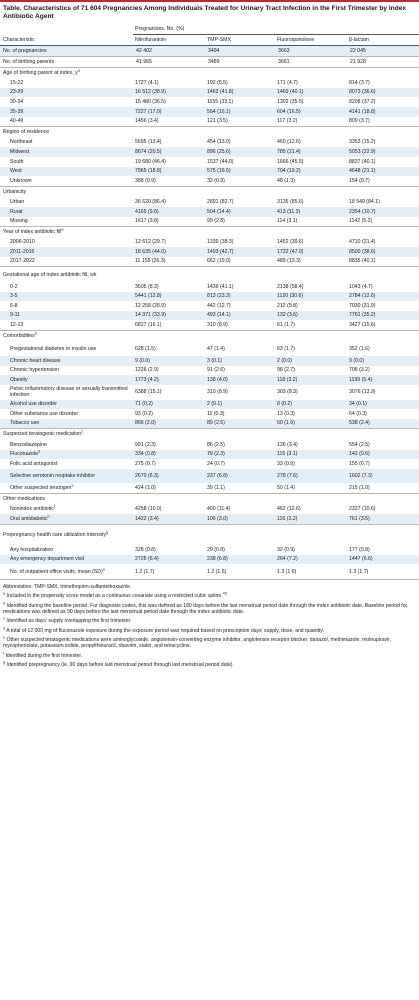 The width and height of the screenshot is (419, 1000). Describe the element at coordinates (169, 476) in the screenshot. I see `cell-value: 2670 (6.3)` at that location.